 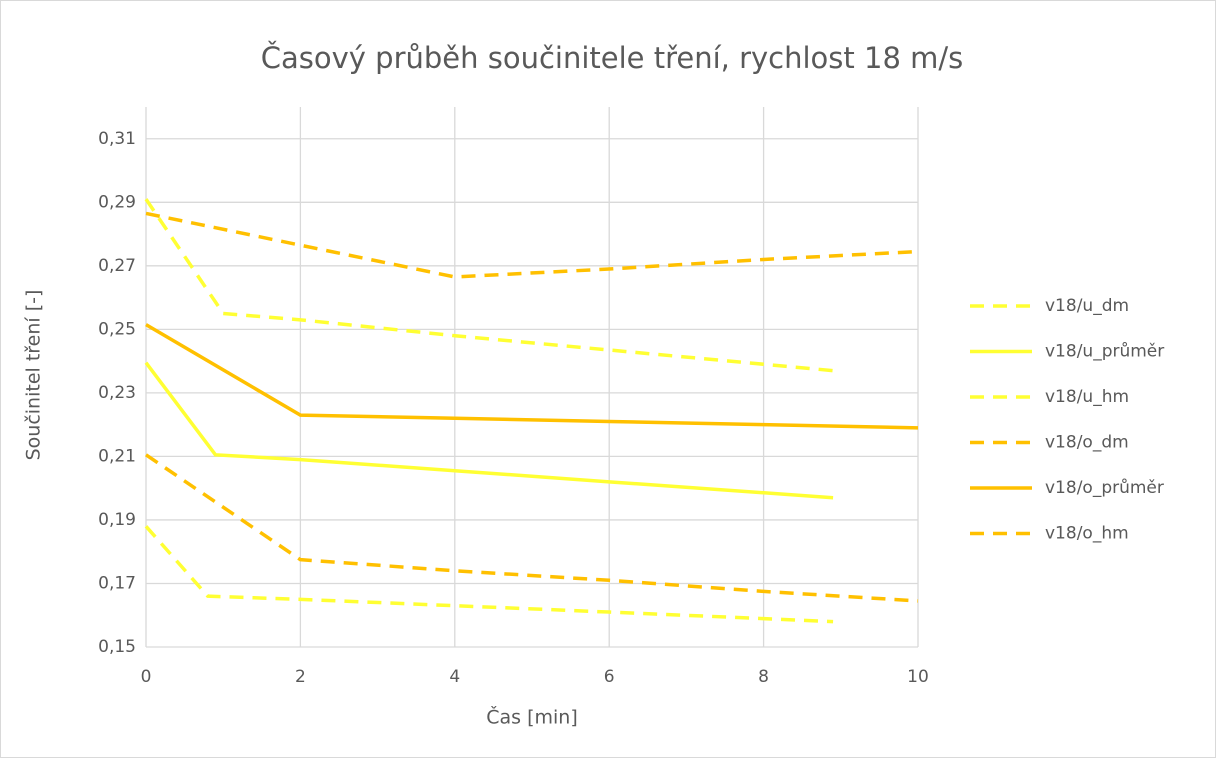 What do you see at coordinates (300, 677) in the screenshot?
I see `x-tick-label: 2` at bounding box center [300, 677].